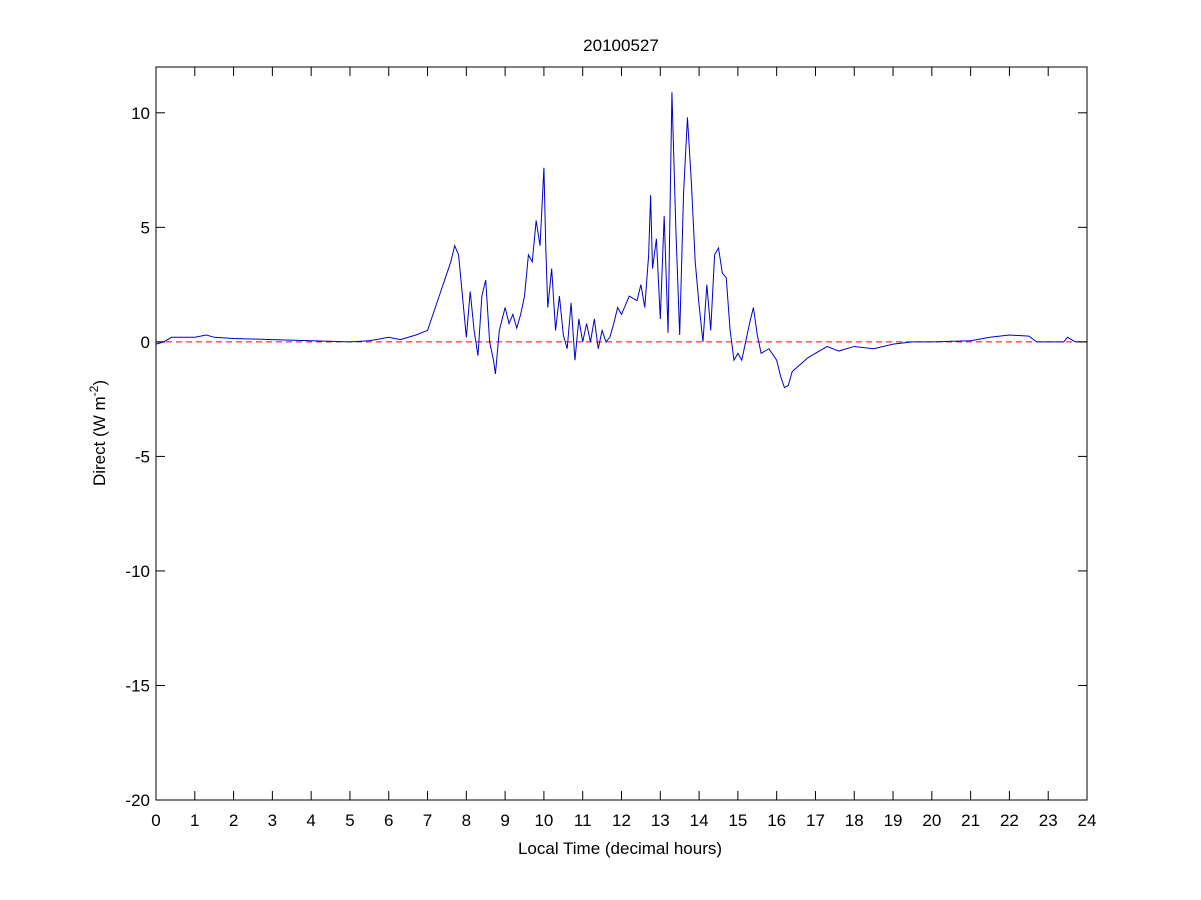  What do you see at coordinates (583, 820) in the screenshot?
I see `x-tick-label: 11` at bounding box center [583, 820].